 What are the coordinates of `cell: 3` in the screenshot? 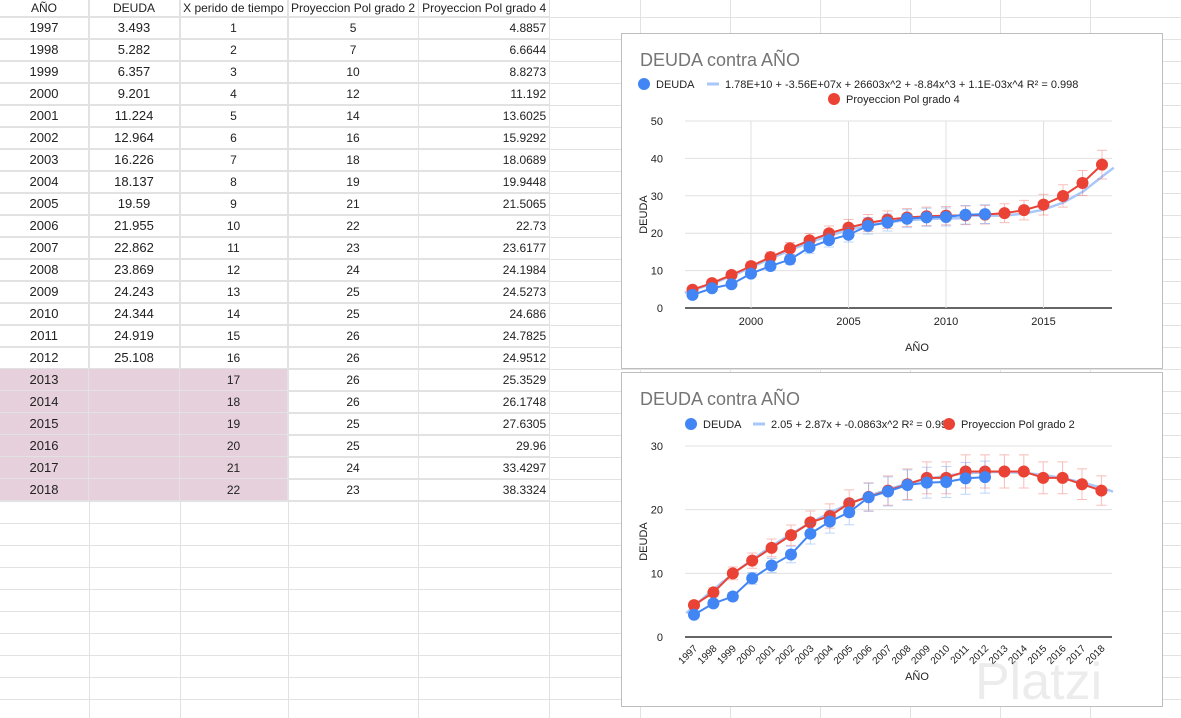 It's located at (233, 71).